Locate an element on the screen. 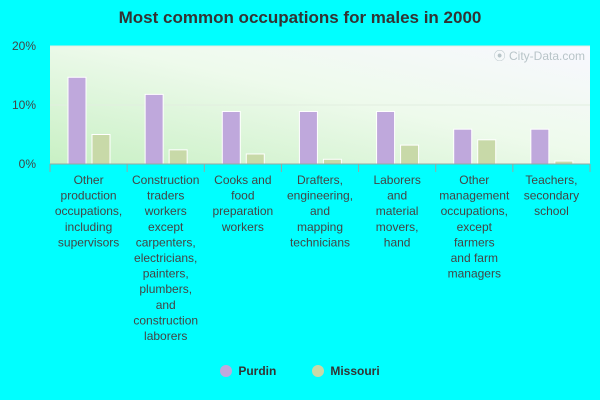 The height and width of the screenshot is (400, 600). legend: Purdin Missouri is located at coordinates (300, 371).